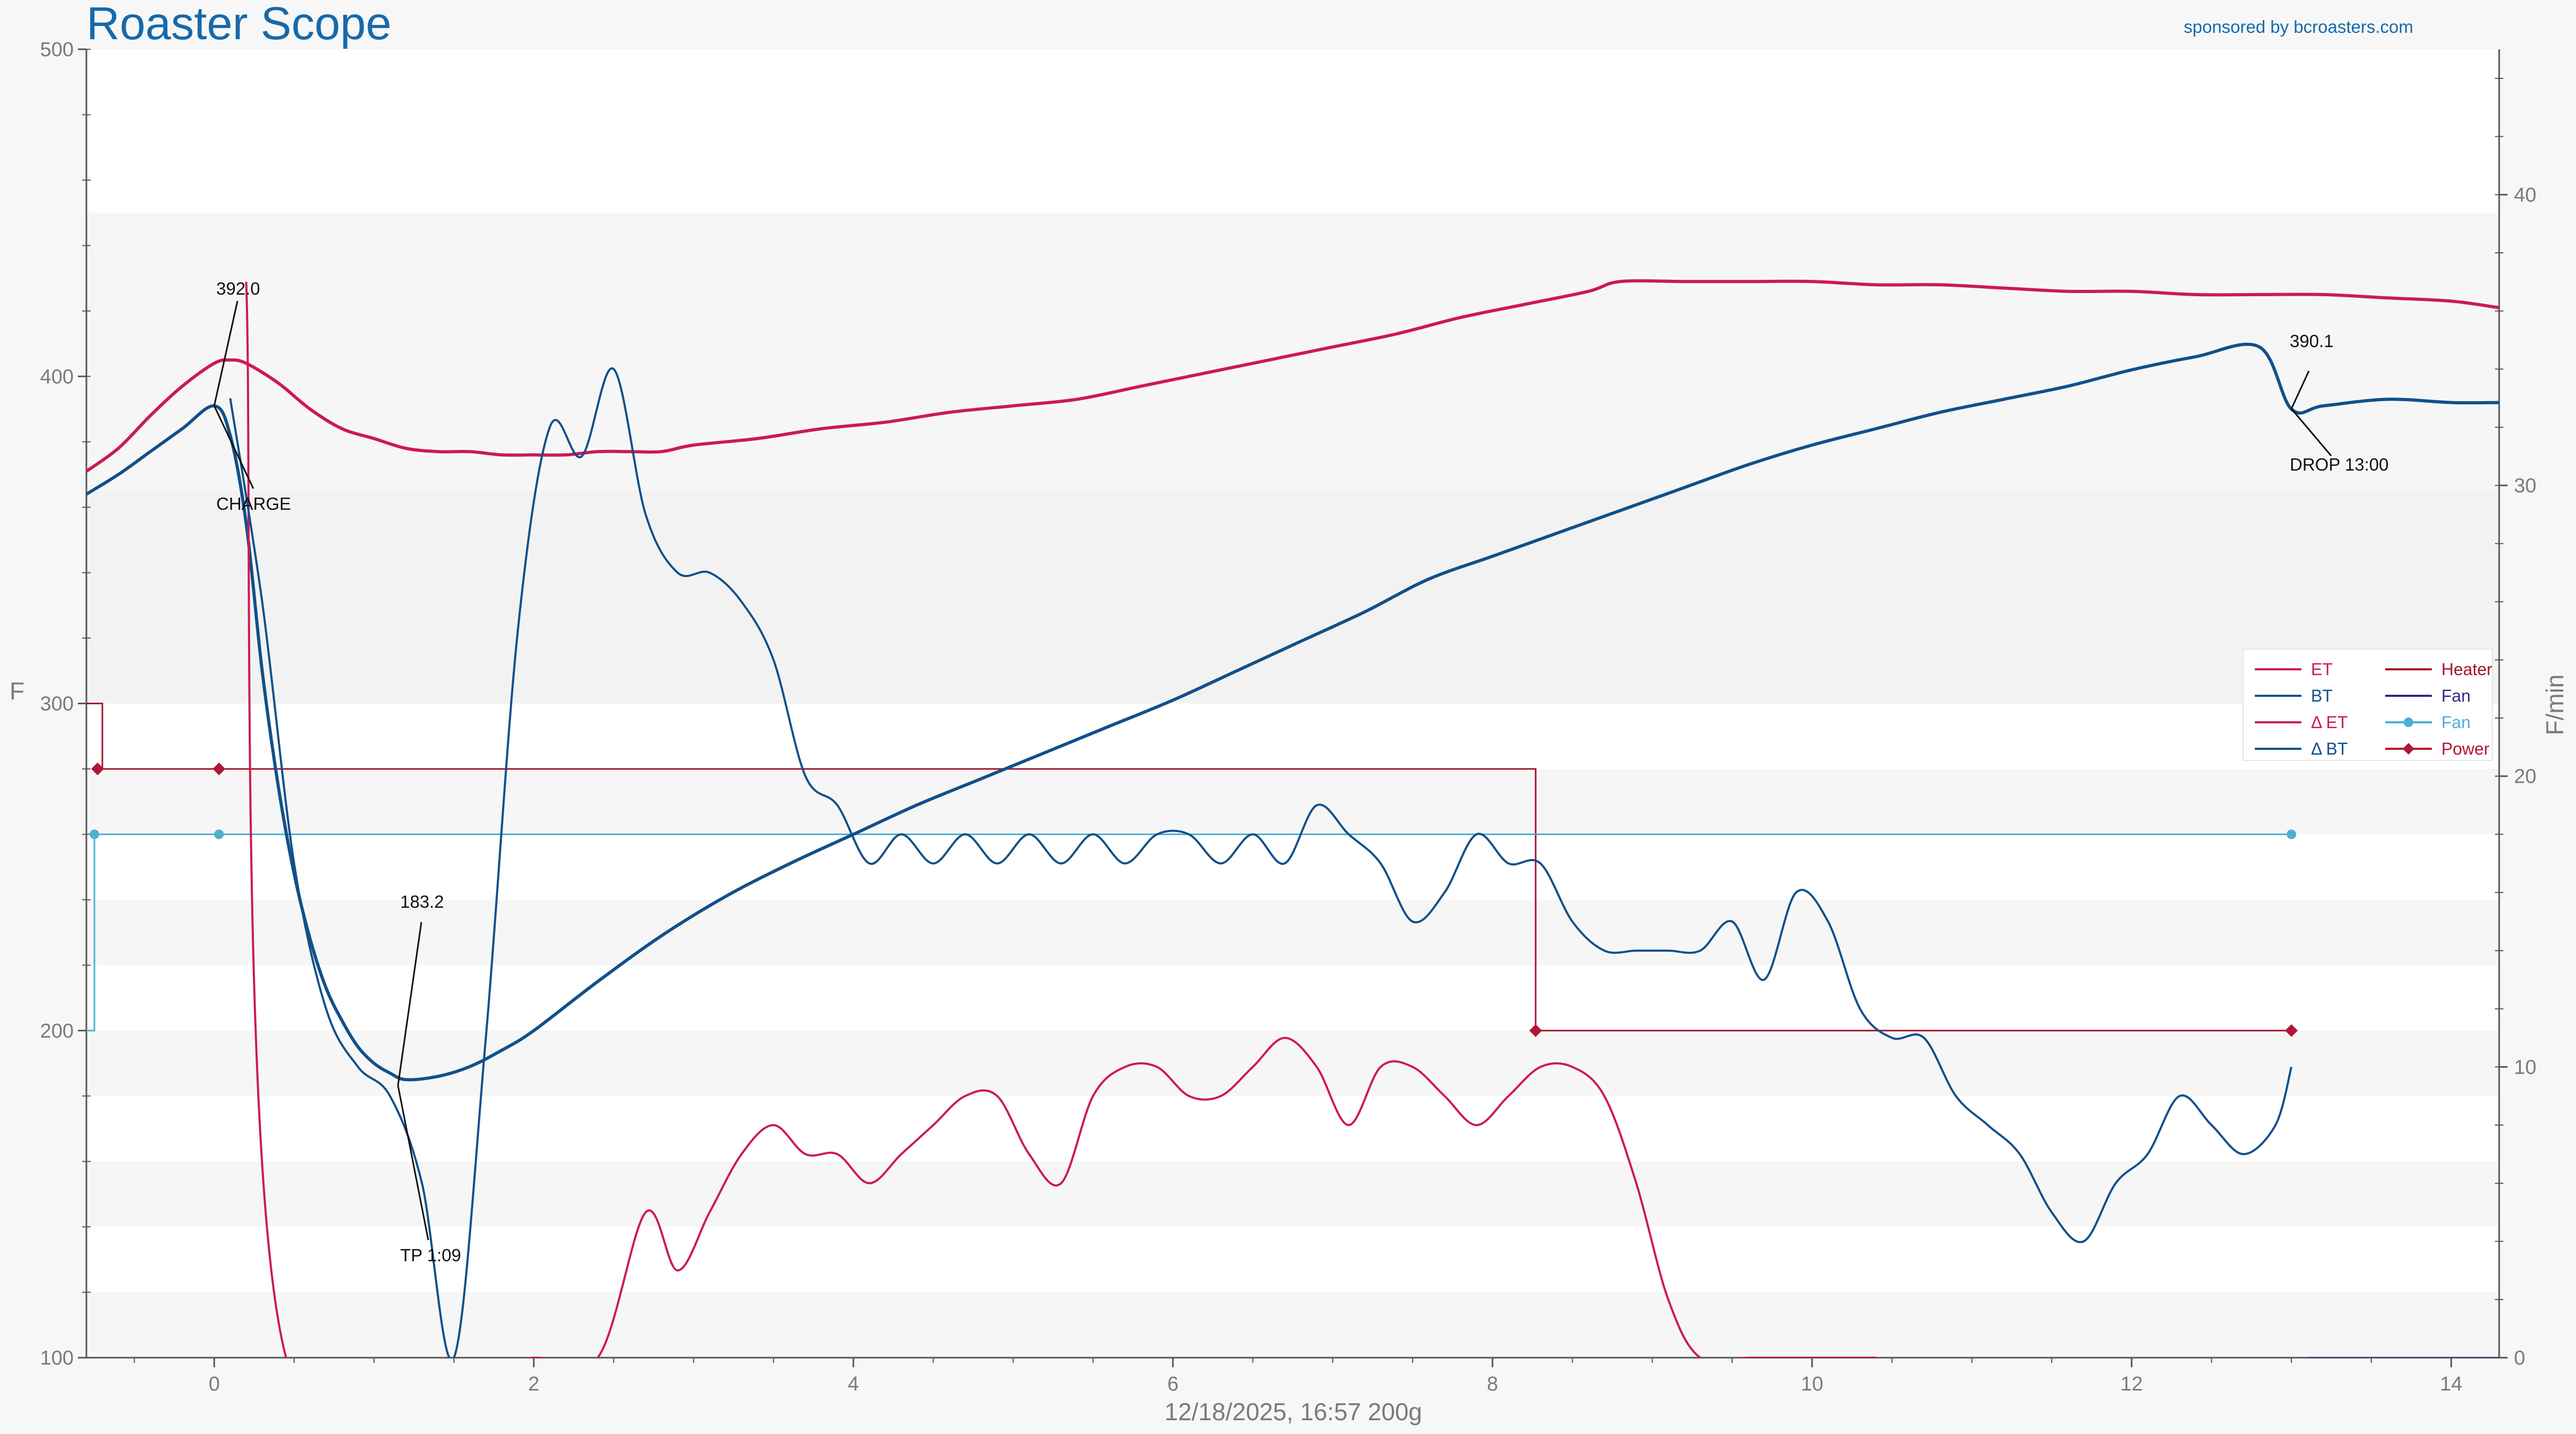 This screenshot has width=2576, height=1434. I want to click on legend-box, so click(2368, 705).